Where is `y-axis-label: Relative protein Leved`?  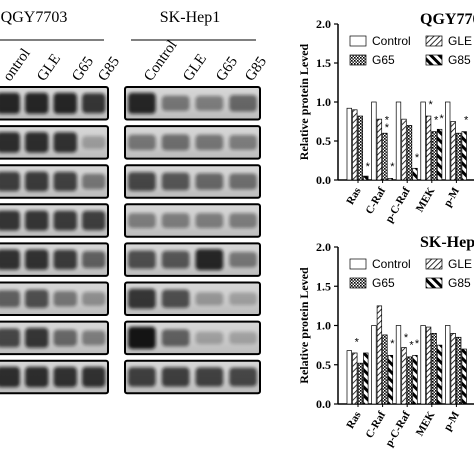 y-axis-label: Relative protein Leved is located at coordinates (304, 101).